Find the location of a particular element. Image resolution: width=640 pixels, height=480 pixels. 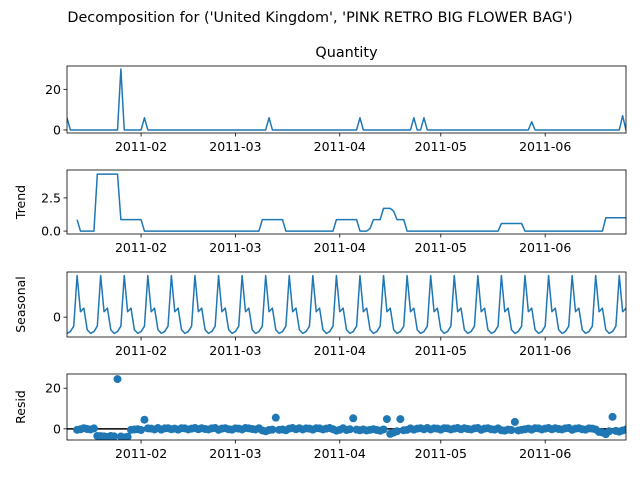

quantity-axes-frame is located at coordinates (346, 99).